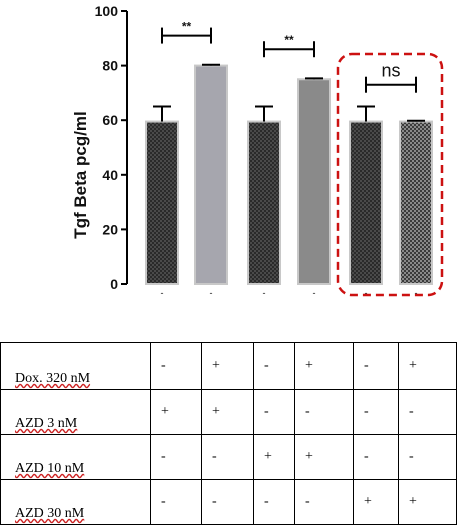 This screenshot has width=457, height=525. What do you see at coordinates (50, 468) in the screenshot?
I see `condition-label: AZD 10 nM` at bounding box center [50, 468].